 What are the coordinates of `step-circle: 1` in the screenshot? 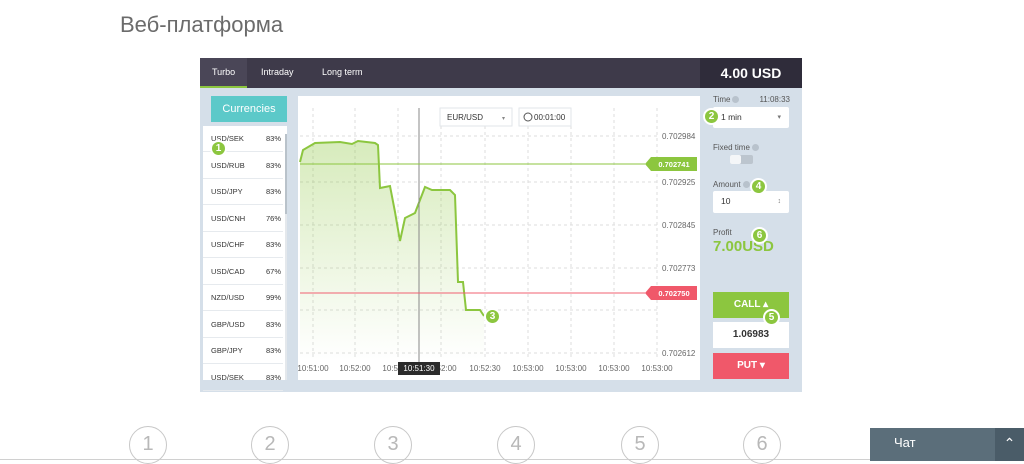 It's located at (148, 445).